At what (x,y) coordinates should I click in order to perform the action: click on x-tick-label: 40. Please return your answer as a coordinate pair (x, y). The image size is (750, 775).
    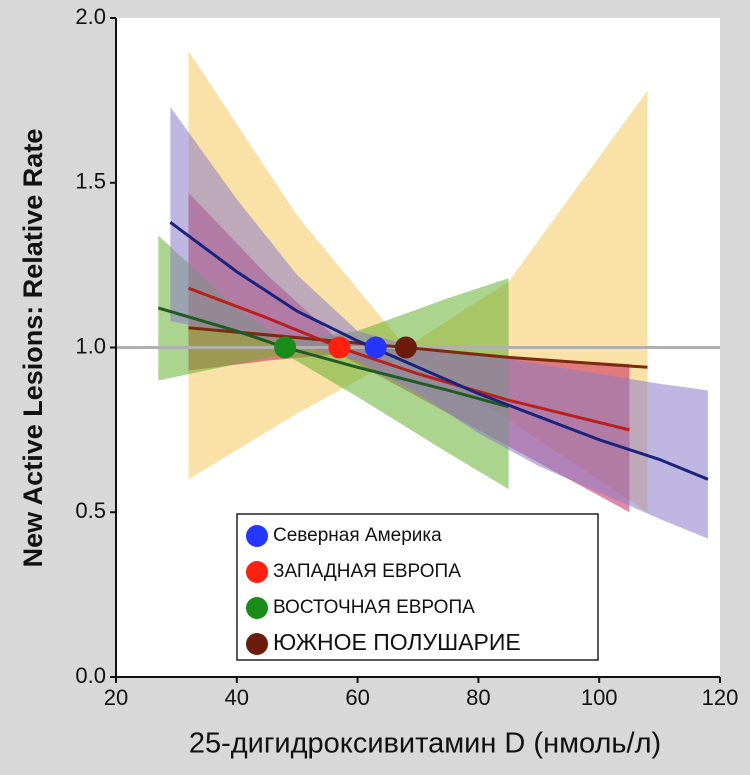
    Looking at the image, I should click on (237, 697).